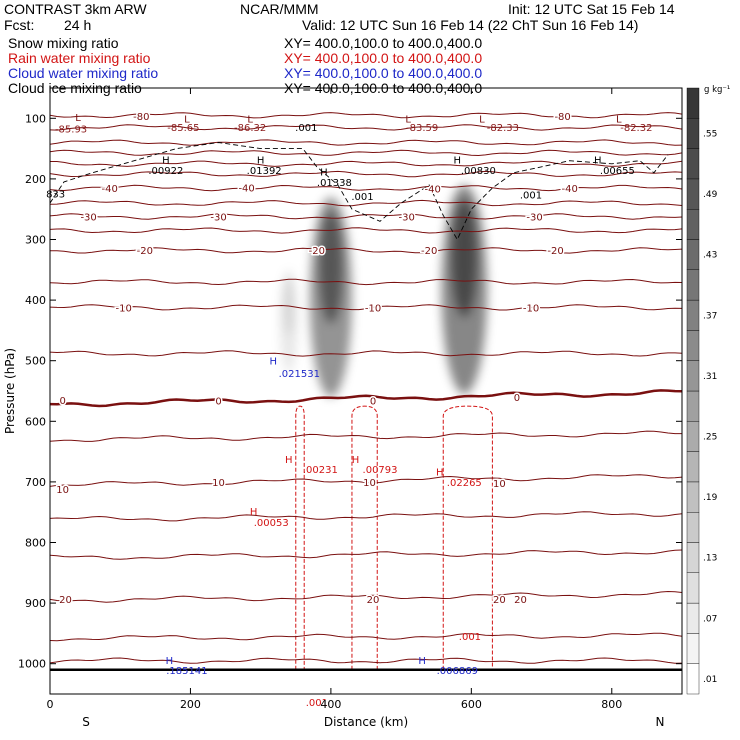 This screenshot has height=740, width=740. Describe the element at coordinates (366, 353) in the screenshot. I see `isotherm--5` at that location.